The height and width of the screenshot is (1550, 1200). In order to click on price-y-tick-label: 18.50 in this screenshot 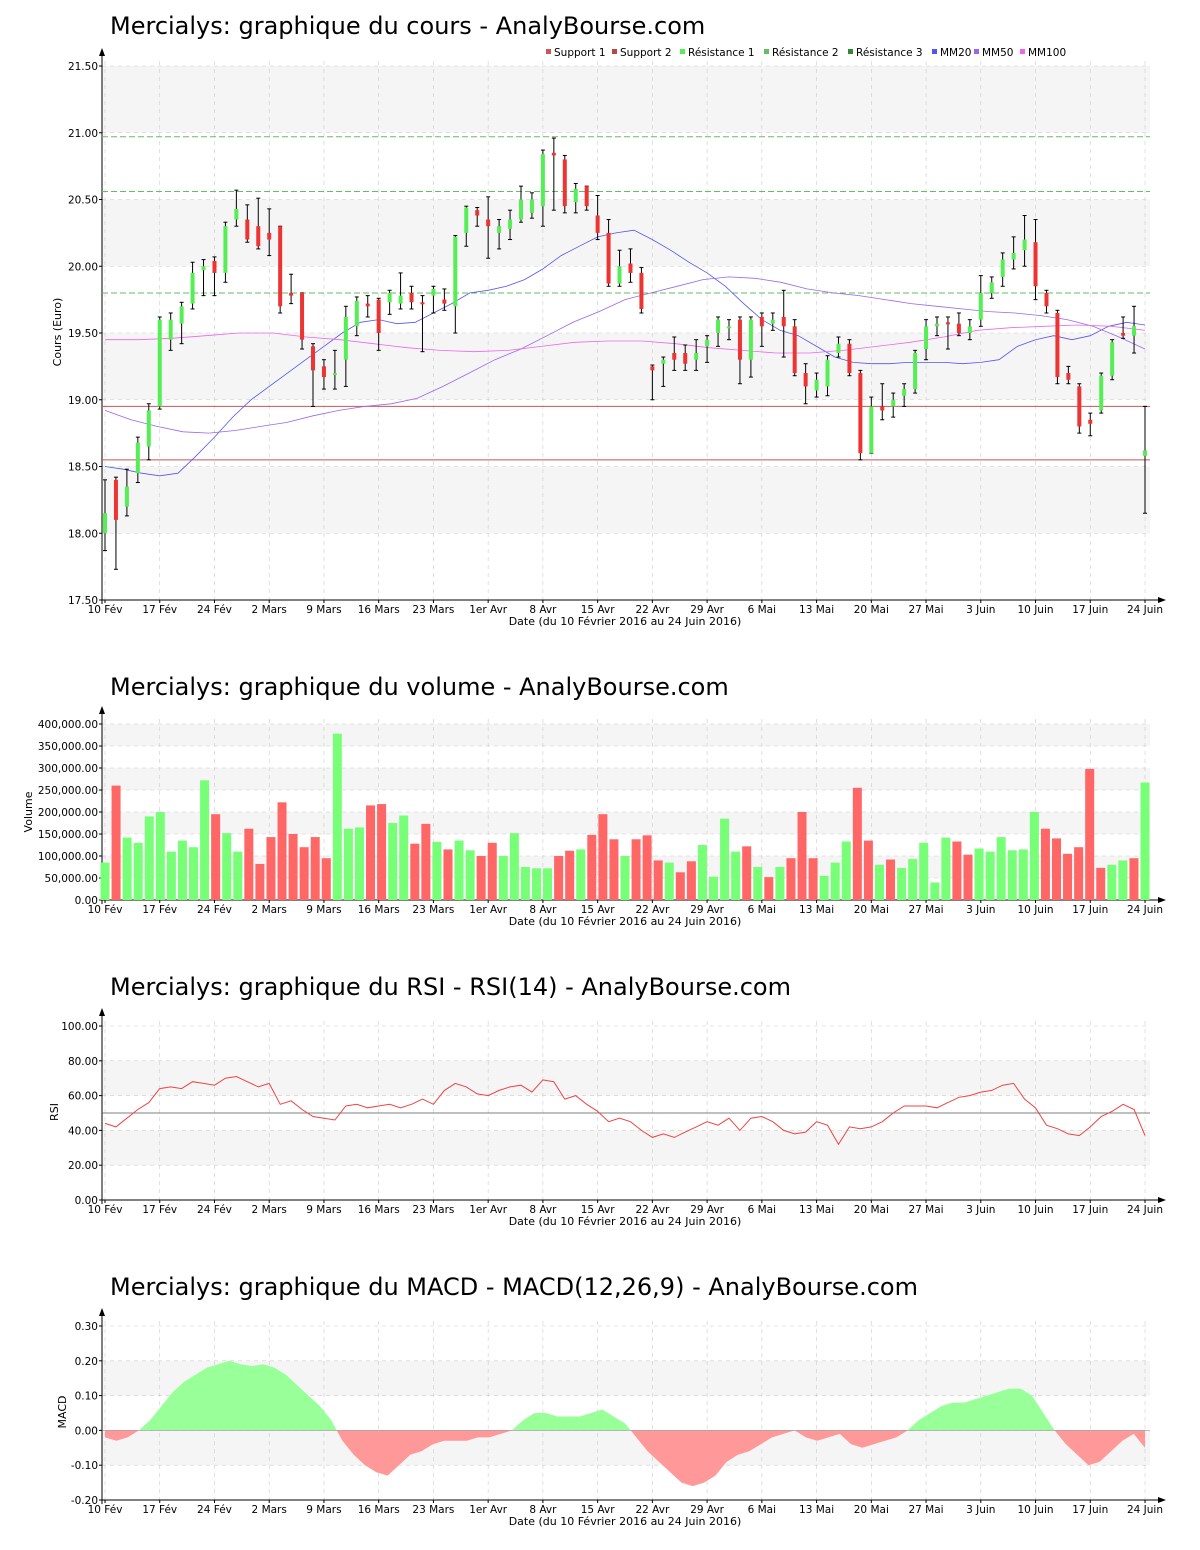, I will do `click(83, 468)`.